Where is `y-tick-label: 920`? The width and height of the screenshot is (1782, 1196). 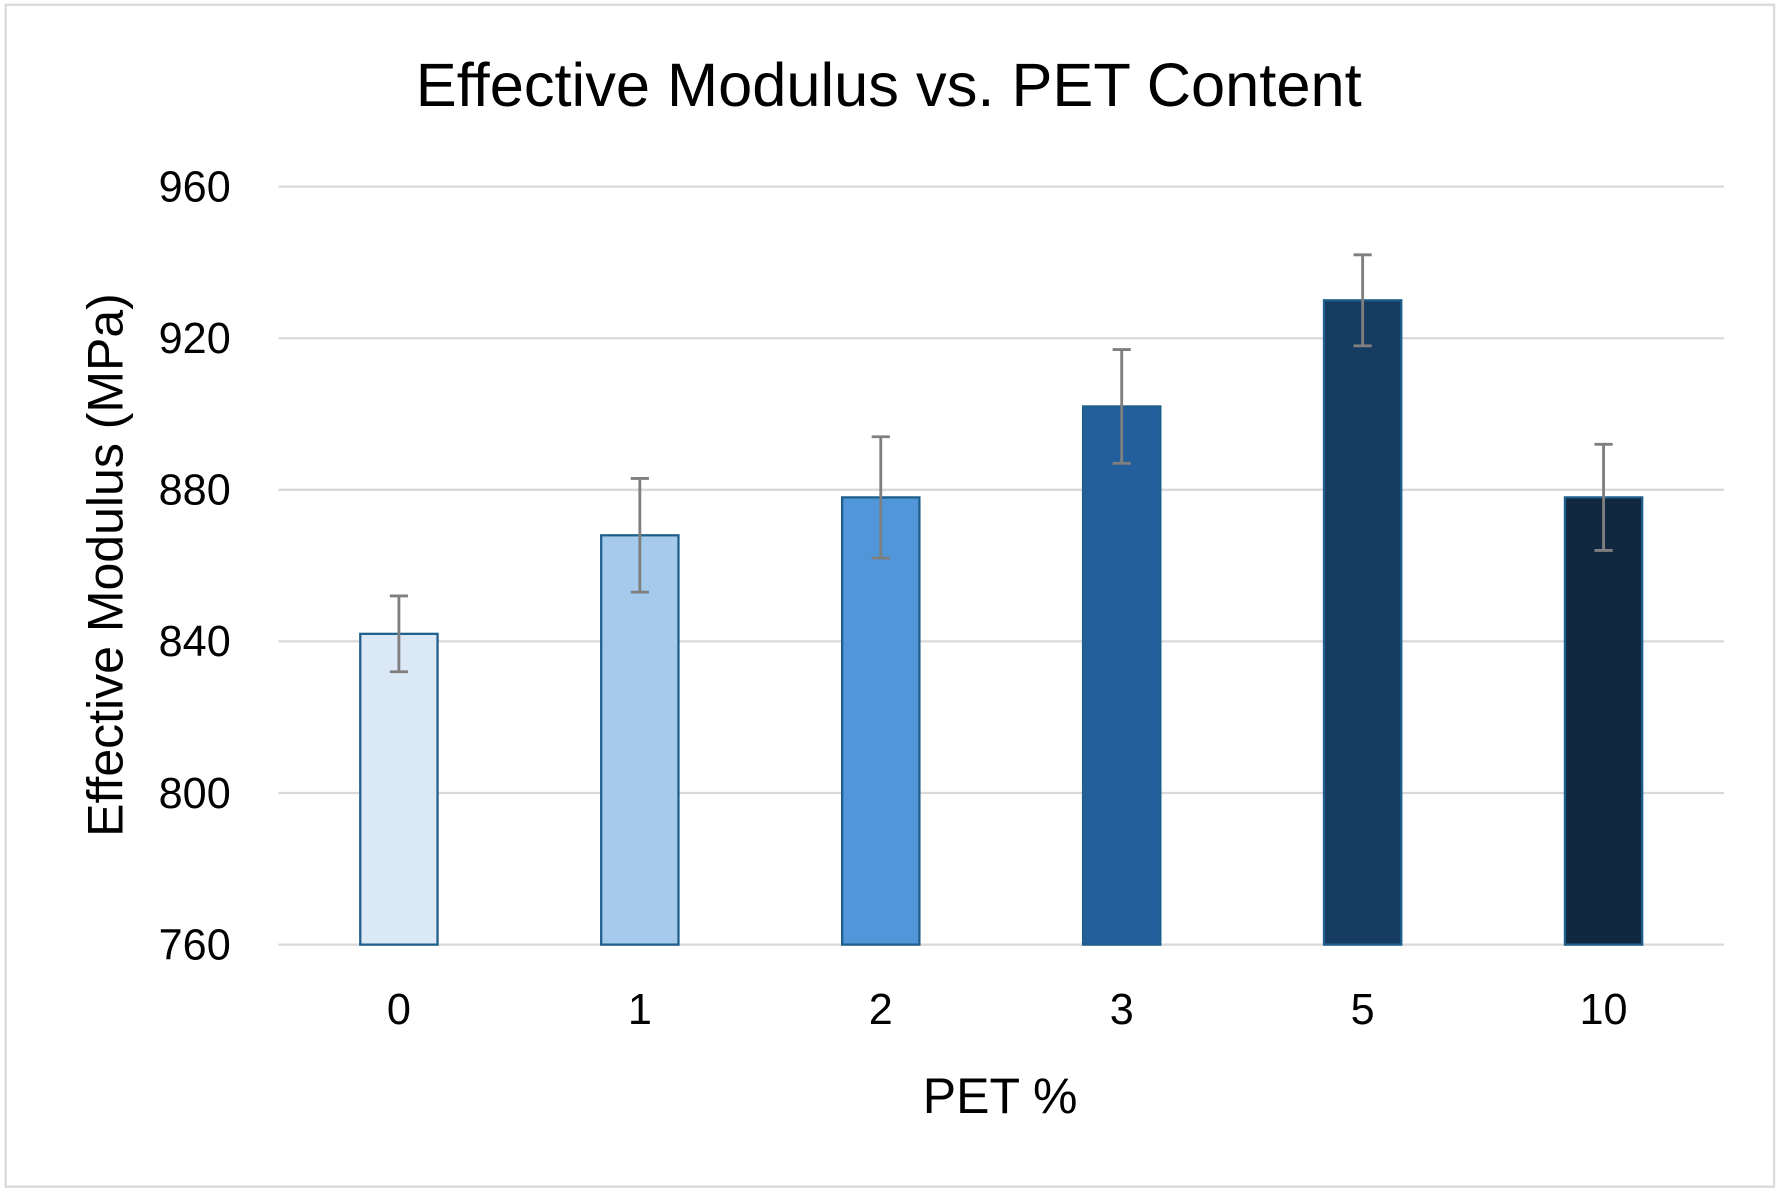 y-tick-label: 920 is located at coordinates (195, 339).